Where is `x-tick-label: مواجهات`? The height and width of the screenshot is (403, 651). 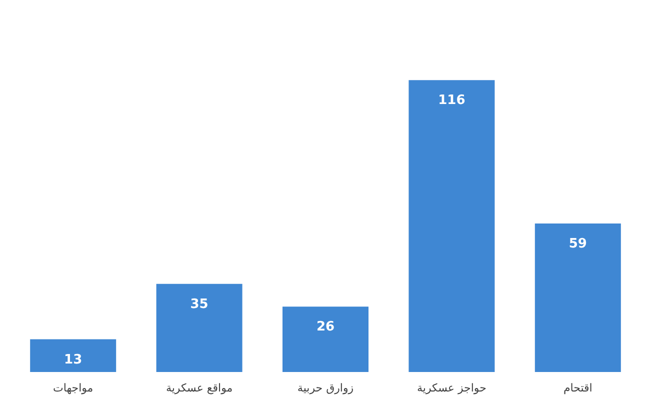
x-tick-label: مواجهات is located at coordinates (73, 388).